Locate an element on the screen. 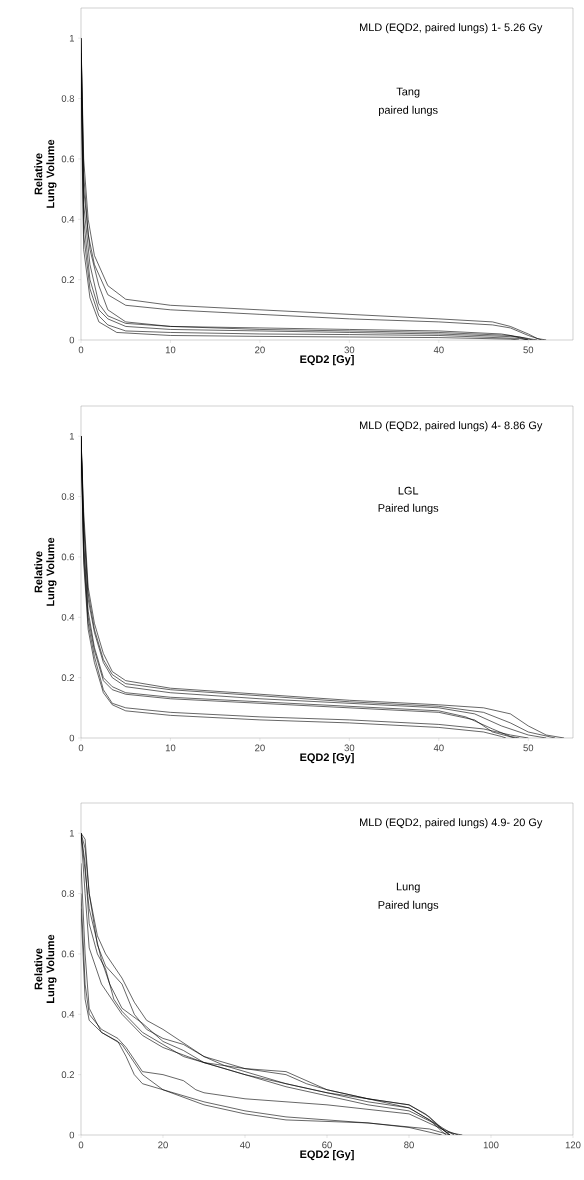 Image resolution: width=584 pixels, height=1180 pixels. x-tick-label: 120 is located at coordinates (573, 1145).